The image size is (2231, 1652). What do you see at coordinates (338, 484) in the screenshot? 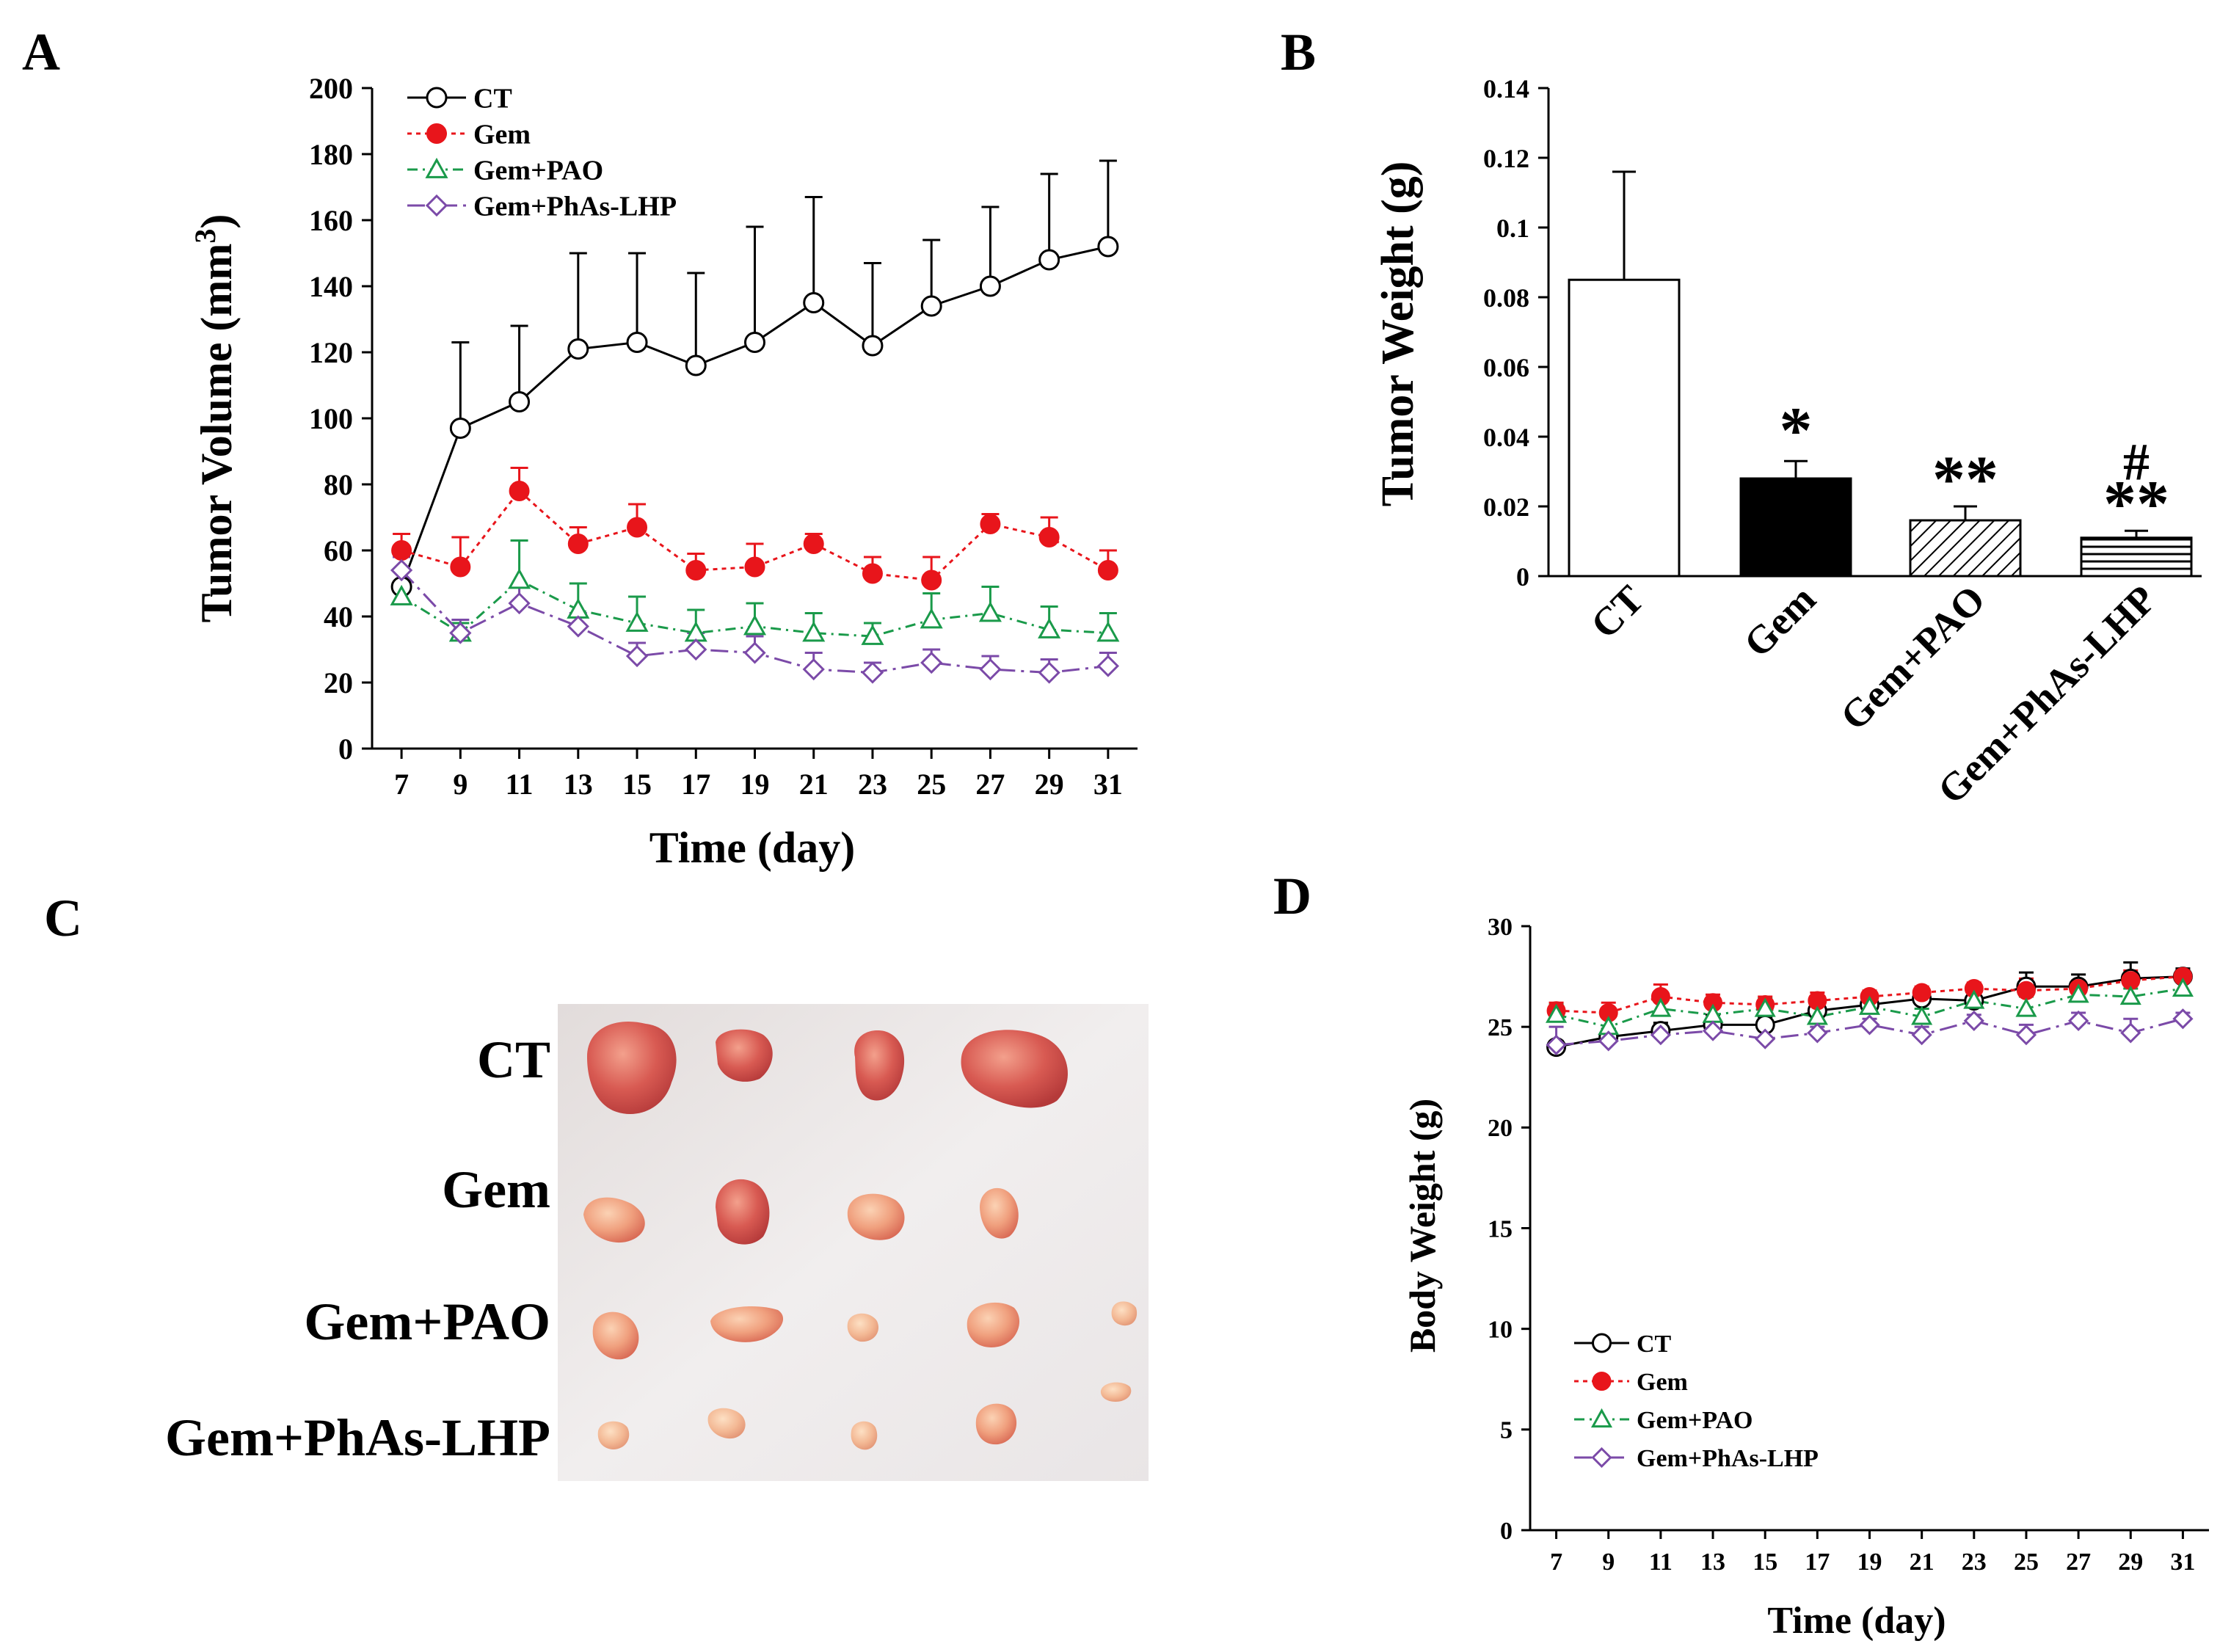
I see `y-tick-label: 80` at bounding box center [338, 484].